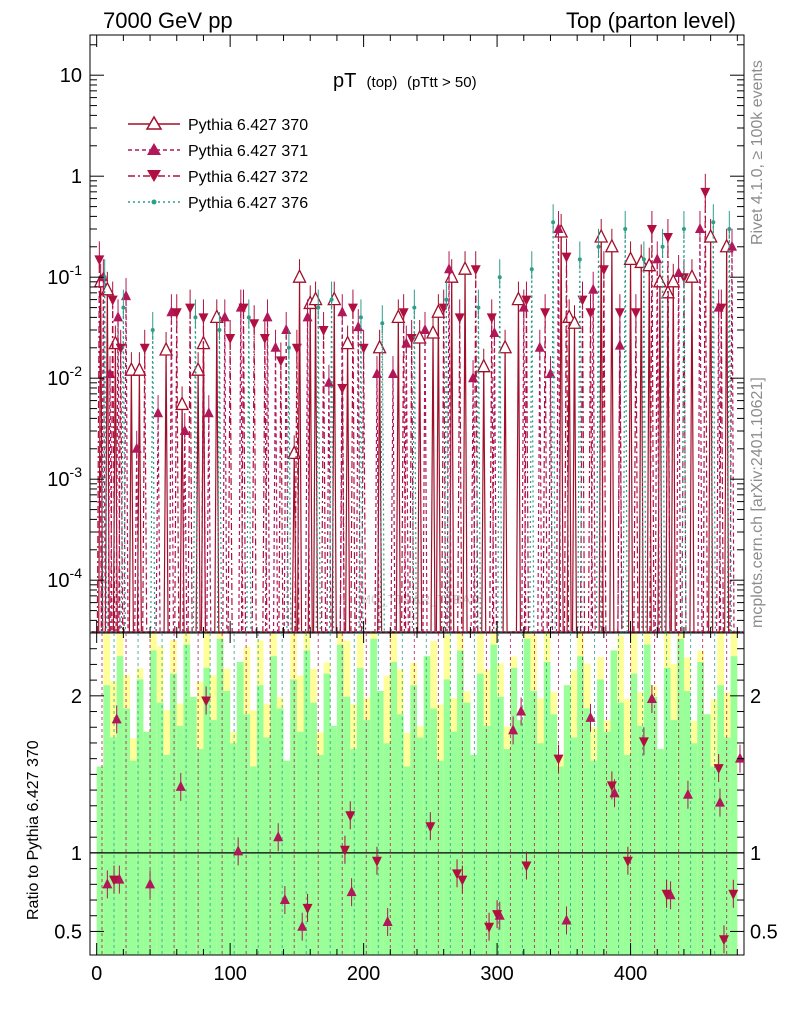 This screenshot has height=1024, width=786. I want to click on ratio-y-tick-label-left: 0.5, so click(68, 932).